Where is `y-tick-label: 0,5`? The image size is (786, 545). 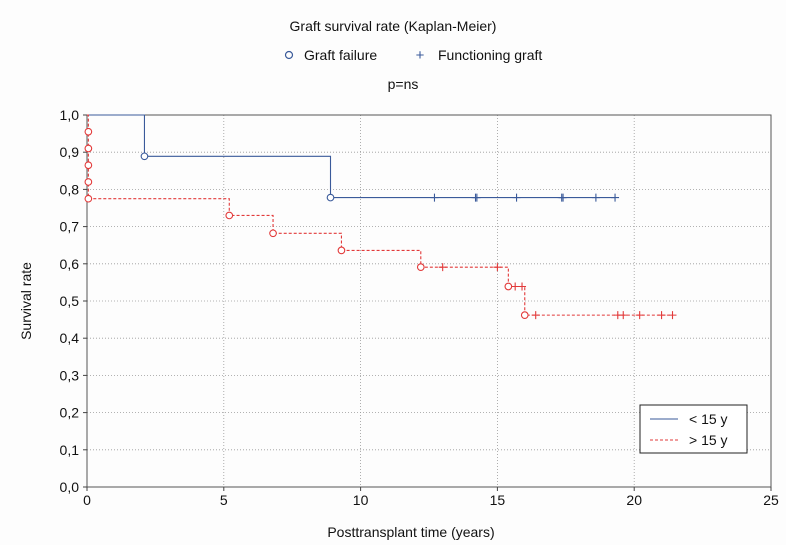
y-tick-label: 0,5 is located at coordinates (70, 301).